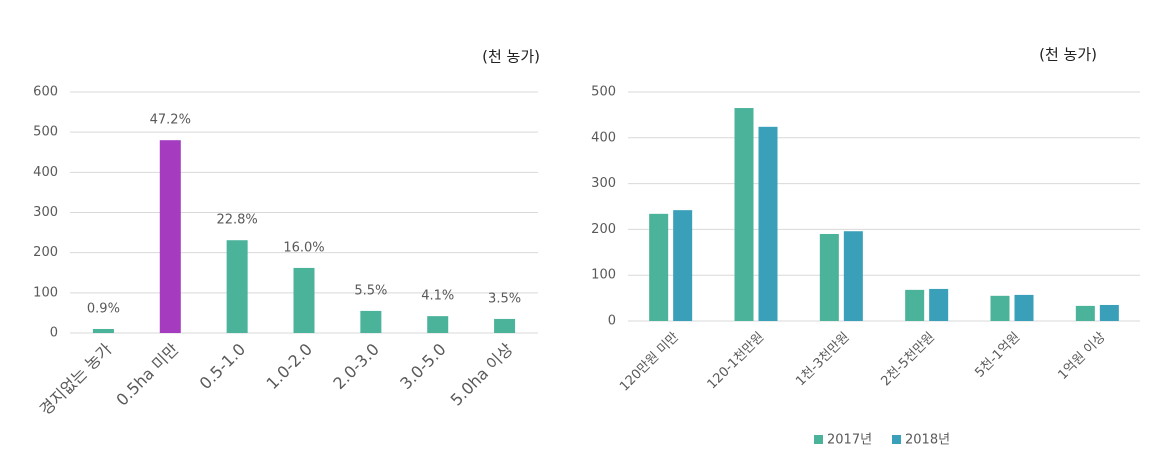 The width and height of the screenshot is (1152, 474). I want to click on x-tick-label: 1억원 이상, so click(1081, 356).